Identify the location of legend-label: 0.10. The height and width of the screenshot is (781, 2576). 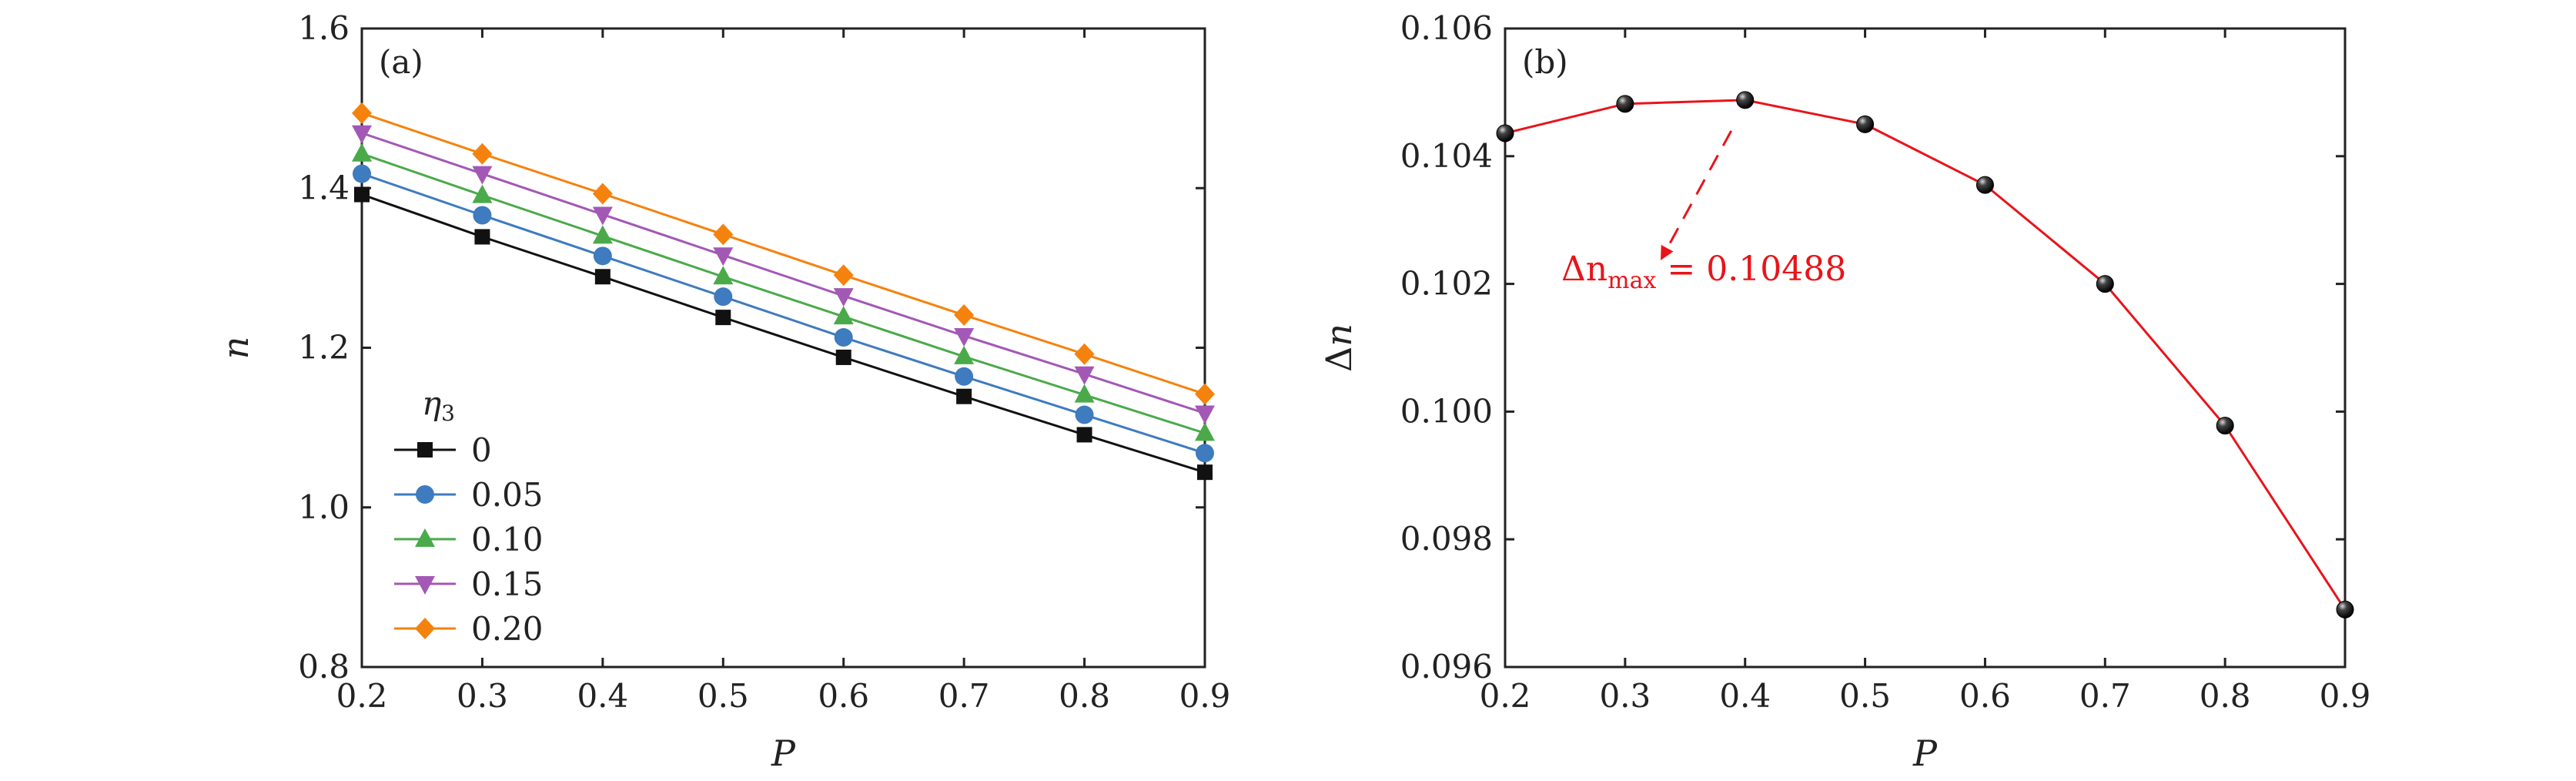
(508, 539).